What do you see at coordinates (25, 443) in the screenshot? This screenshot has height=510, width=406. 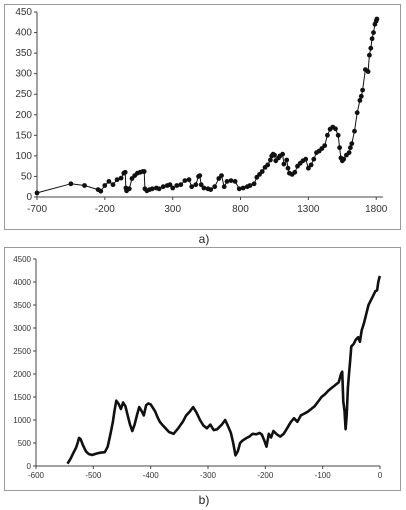 I see `y-tick-label: 500` at bounding box center [25, 443].